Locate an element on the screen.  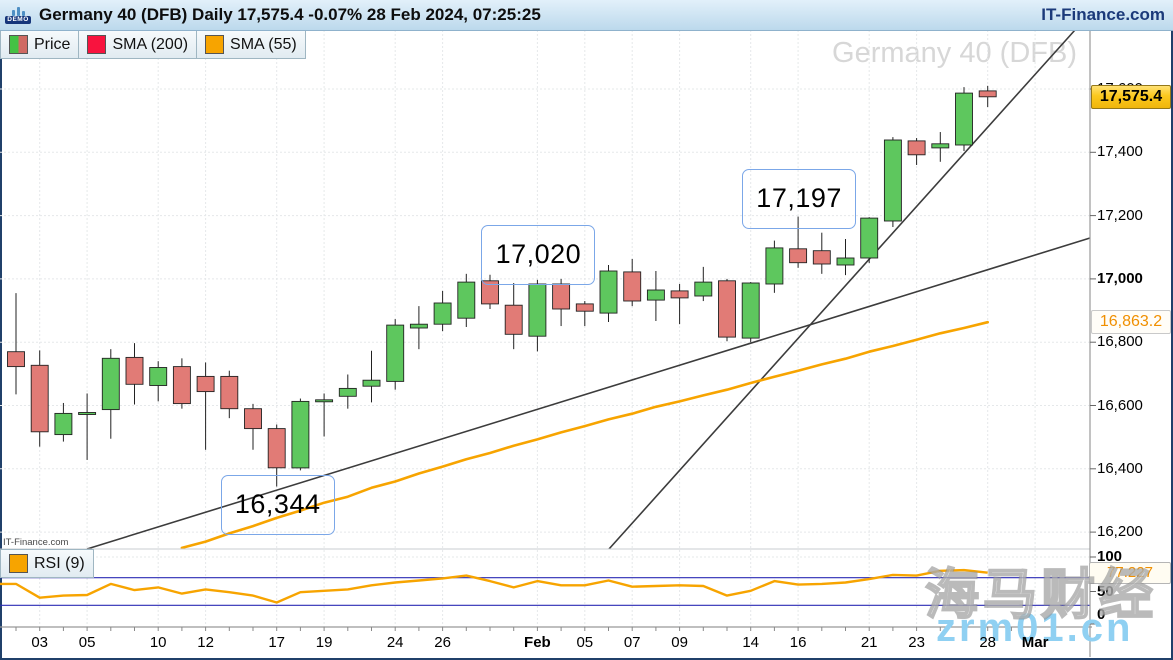
date-tick-label: 10 is located at coordinates (158, 642).